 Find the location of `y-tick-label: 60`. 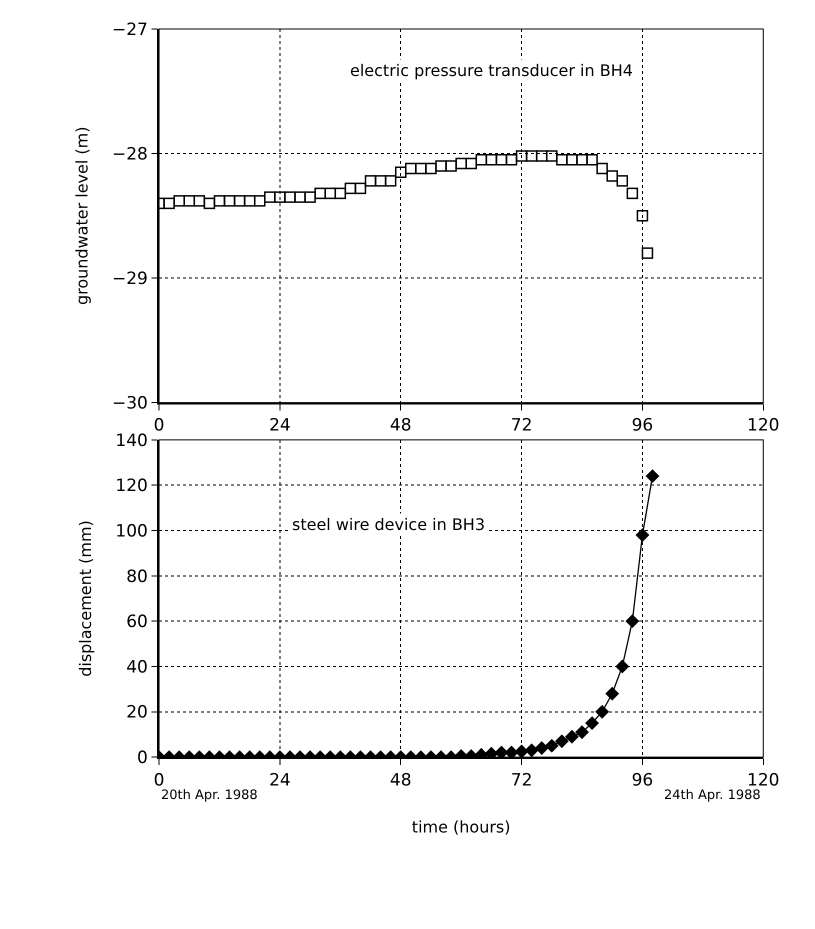

y-tick-label: 60 is located at coordinates (137, 622).